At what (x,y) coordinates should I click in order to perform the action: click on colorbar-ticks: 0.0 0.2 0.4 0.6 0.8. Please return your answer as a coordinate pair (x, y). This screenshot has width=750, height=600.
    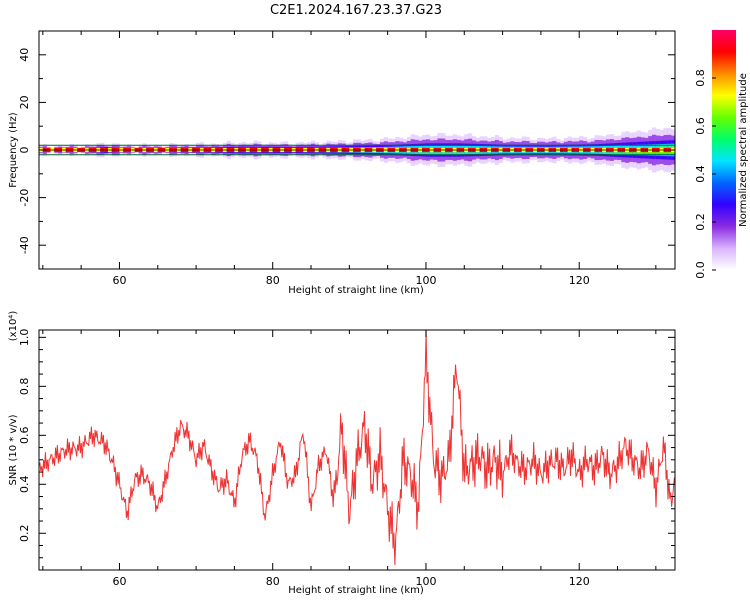
    Looking at the image, I should click on (705, 174).